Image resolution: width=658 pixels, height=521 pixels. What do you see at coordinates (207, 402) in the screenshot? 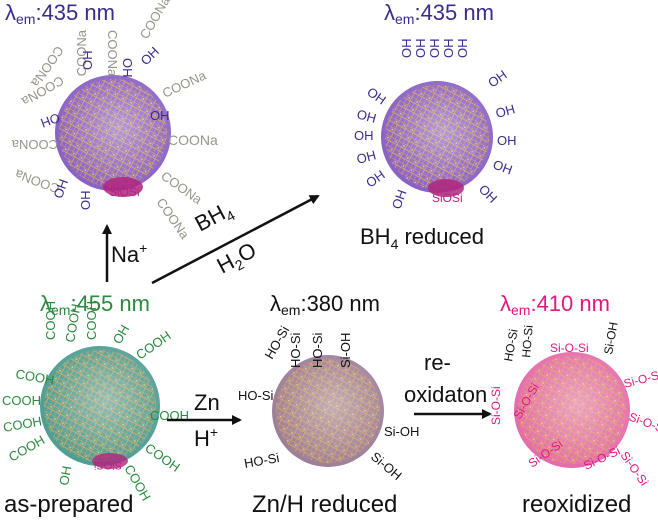
I see `arrow-zn-label: Zn` at bounding box center [207, 402].